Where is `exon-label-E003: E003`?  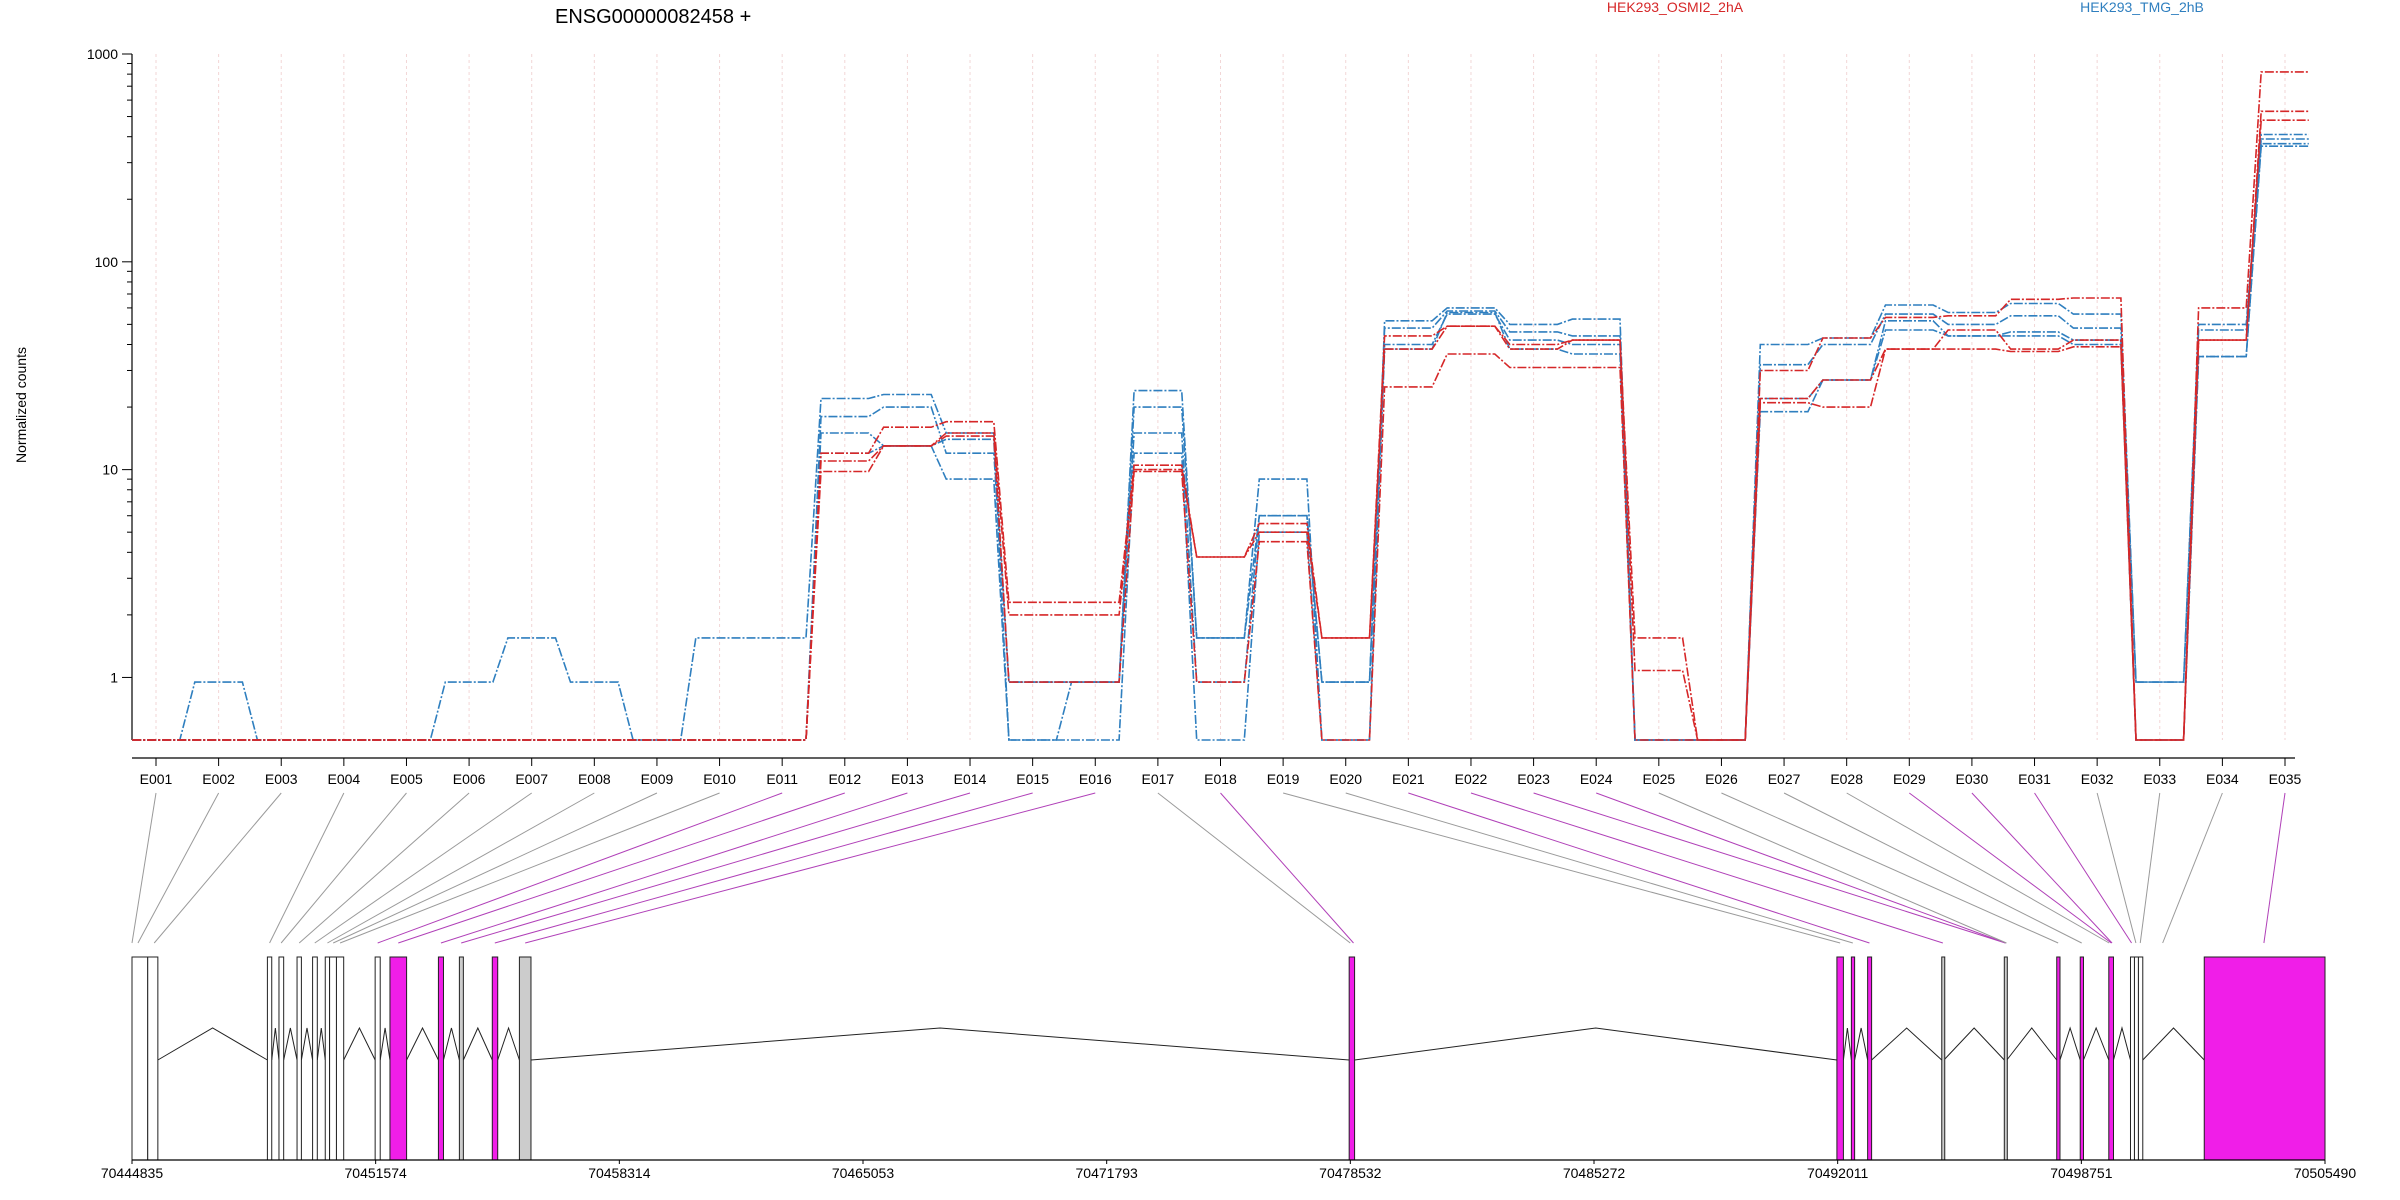 exon-label-E003: E003 is located at coordinates (281, 779).